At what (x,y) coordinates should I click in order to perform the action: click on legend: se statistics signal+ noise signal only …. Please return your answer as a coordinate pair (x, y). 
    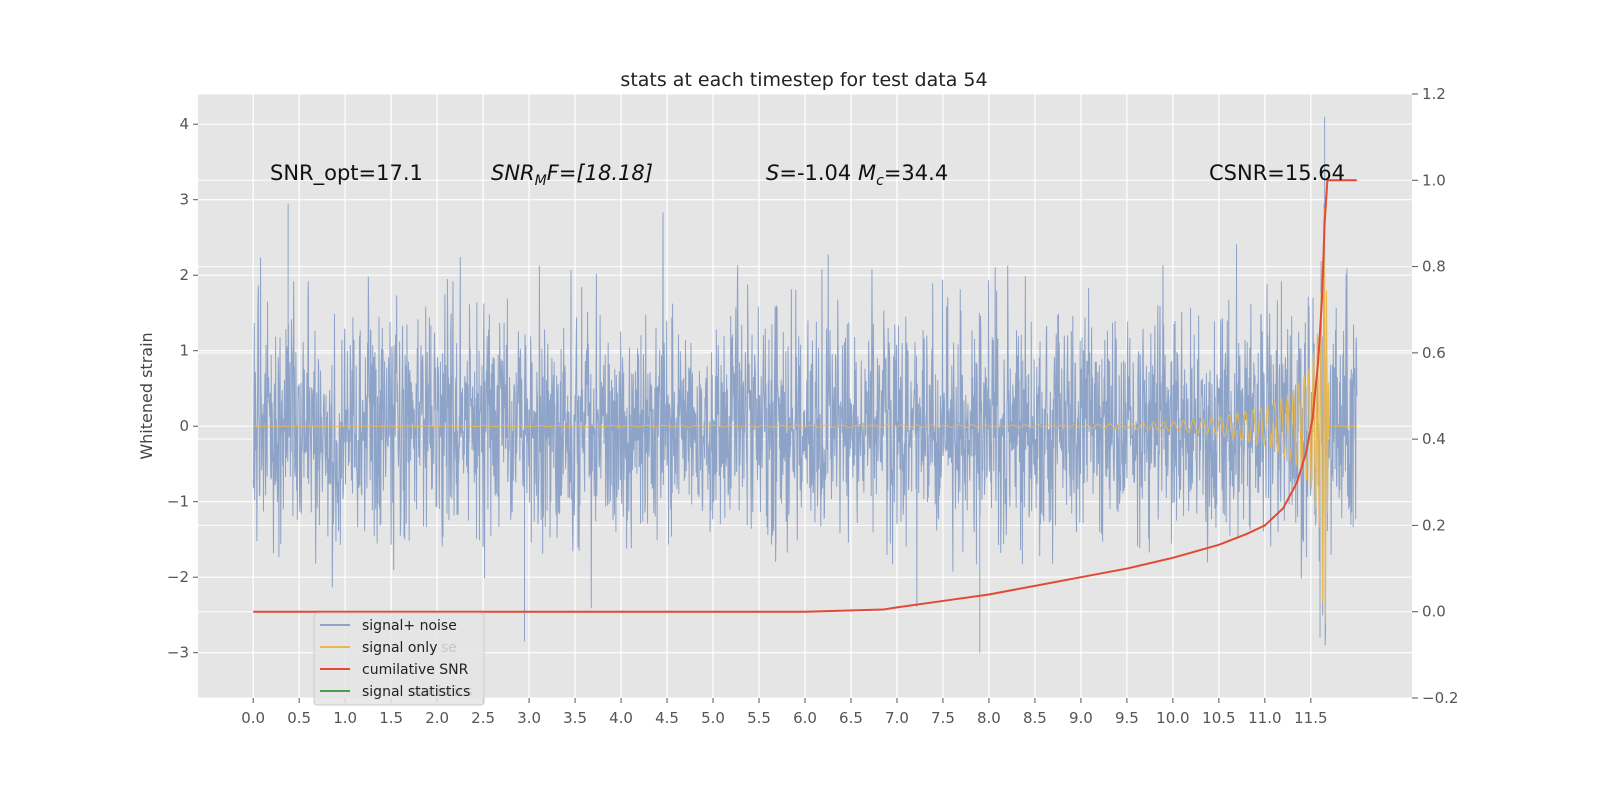
    Looking at the image, I should click on (399, 659).